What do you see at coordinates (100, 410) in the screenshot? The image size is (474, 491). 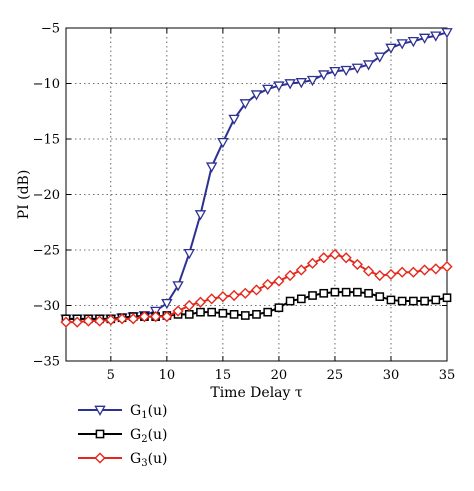 I see `legend-marker-g1` at bounding box center [100, 410].